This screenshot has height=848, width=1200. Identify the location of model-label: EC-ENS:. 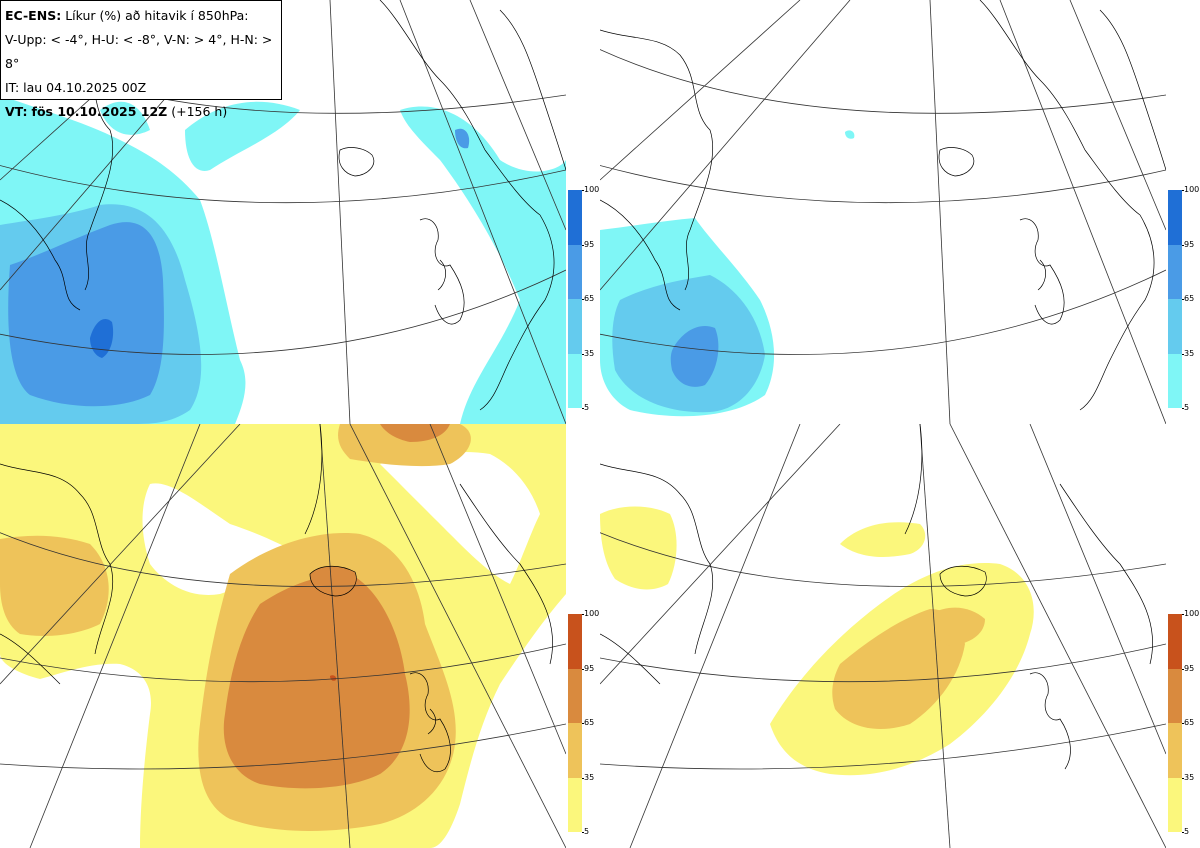
(33, 15).